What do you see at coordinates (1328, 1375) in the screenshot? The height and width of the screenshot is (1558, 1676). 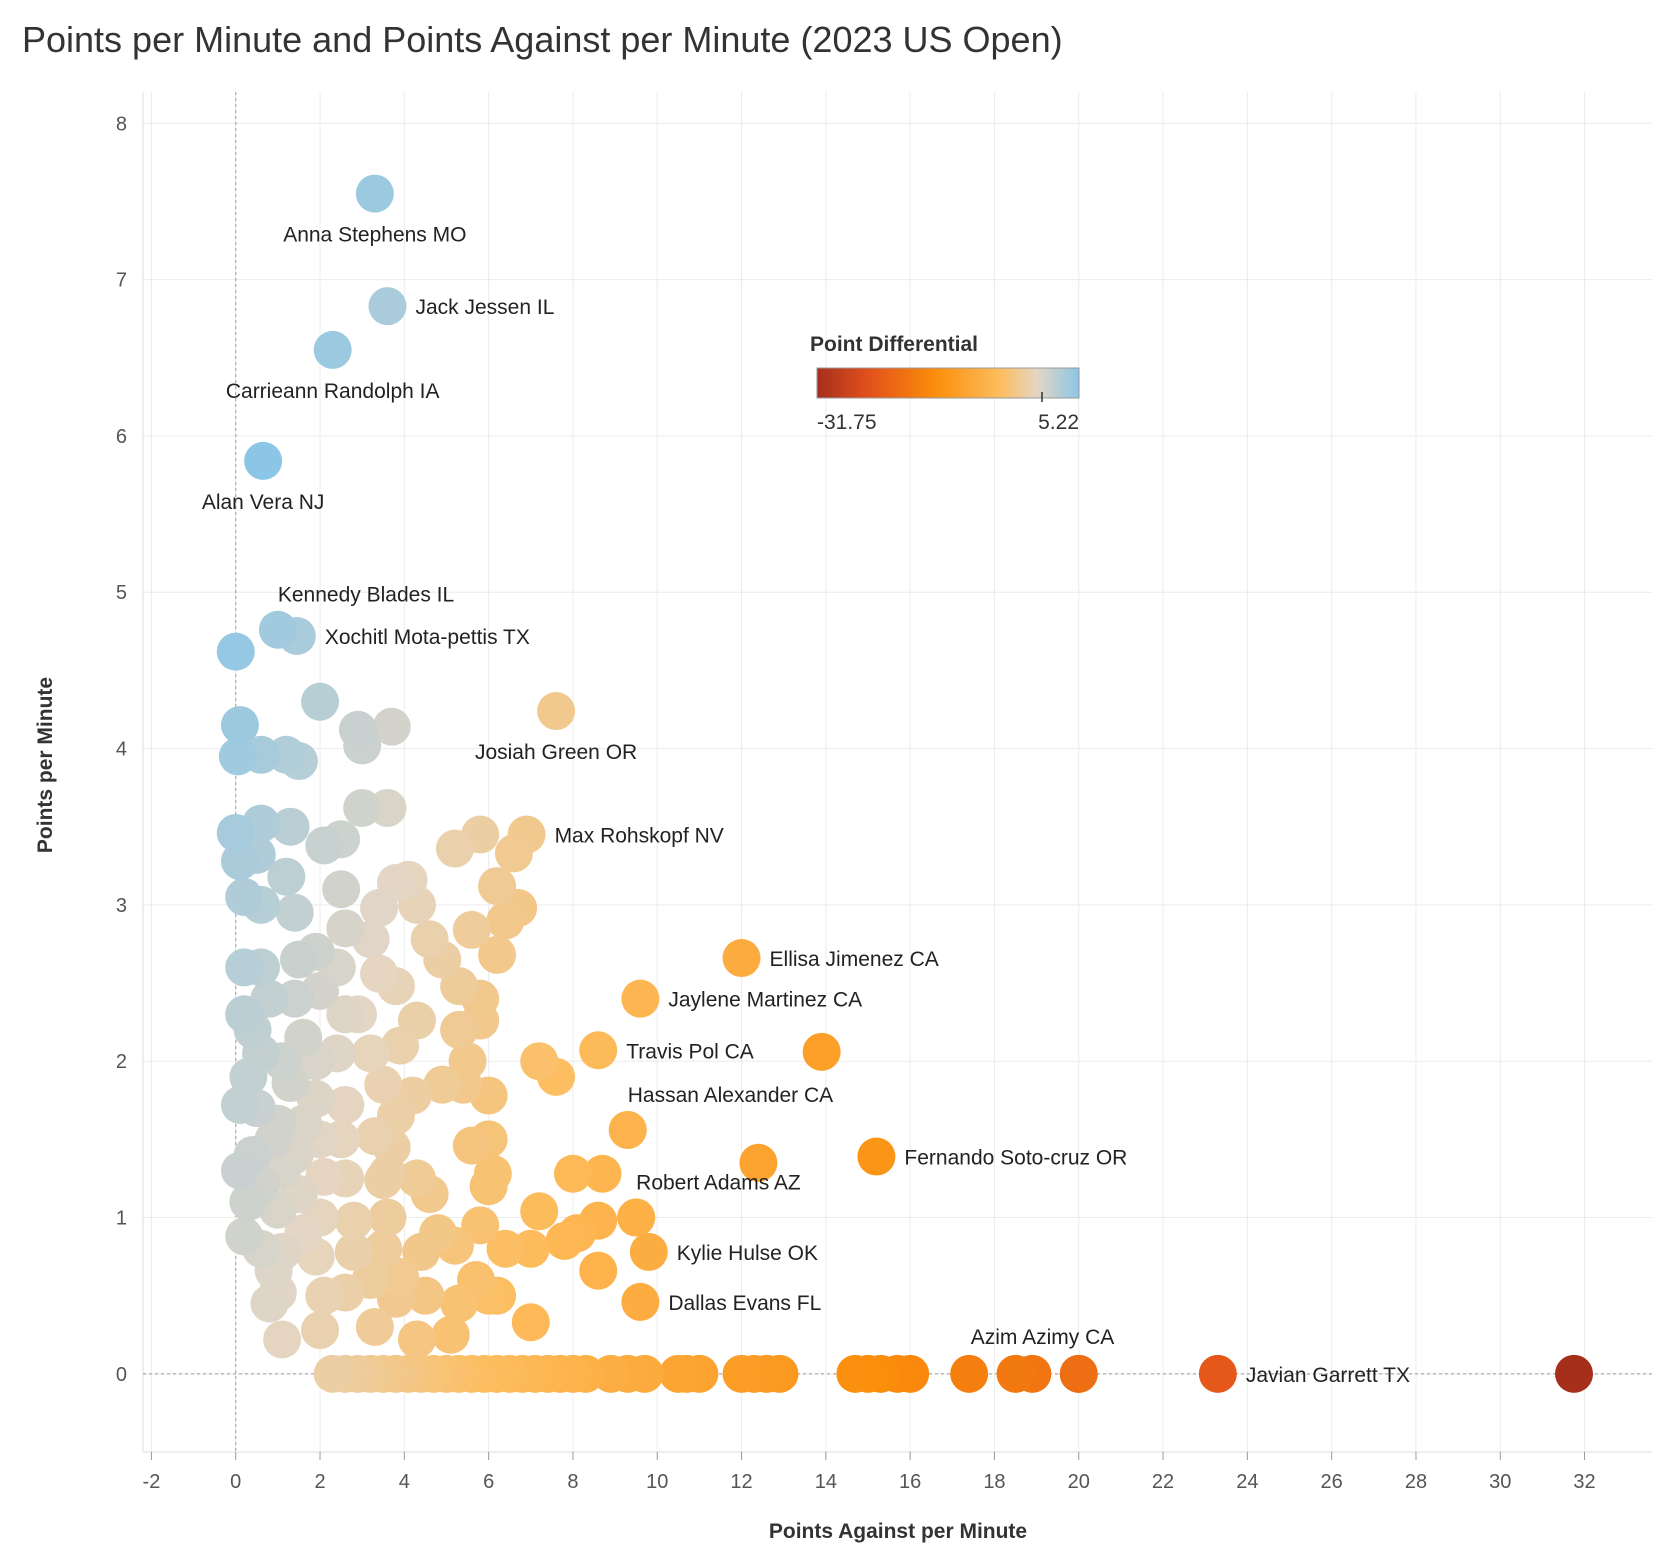 I see `point-label: Javian Garrett TX` at bounding box center [1328, 1375].